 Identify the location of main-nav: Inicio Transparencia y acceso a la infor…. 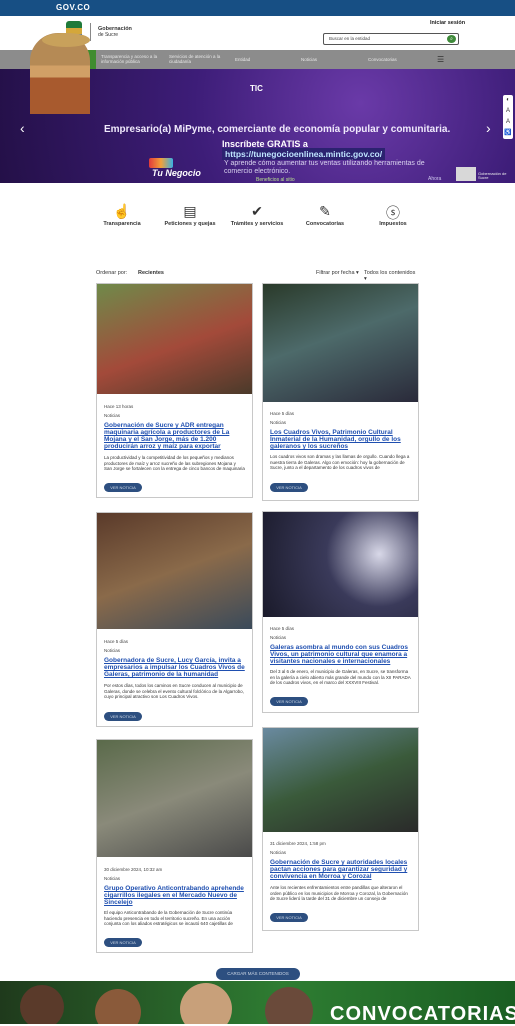
(257, 59).